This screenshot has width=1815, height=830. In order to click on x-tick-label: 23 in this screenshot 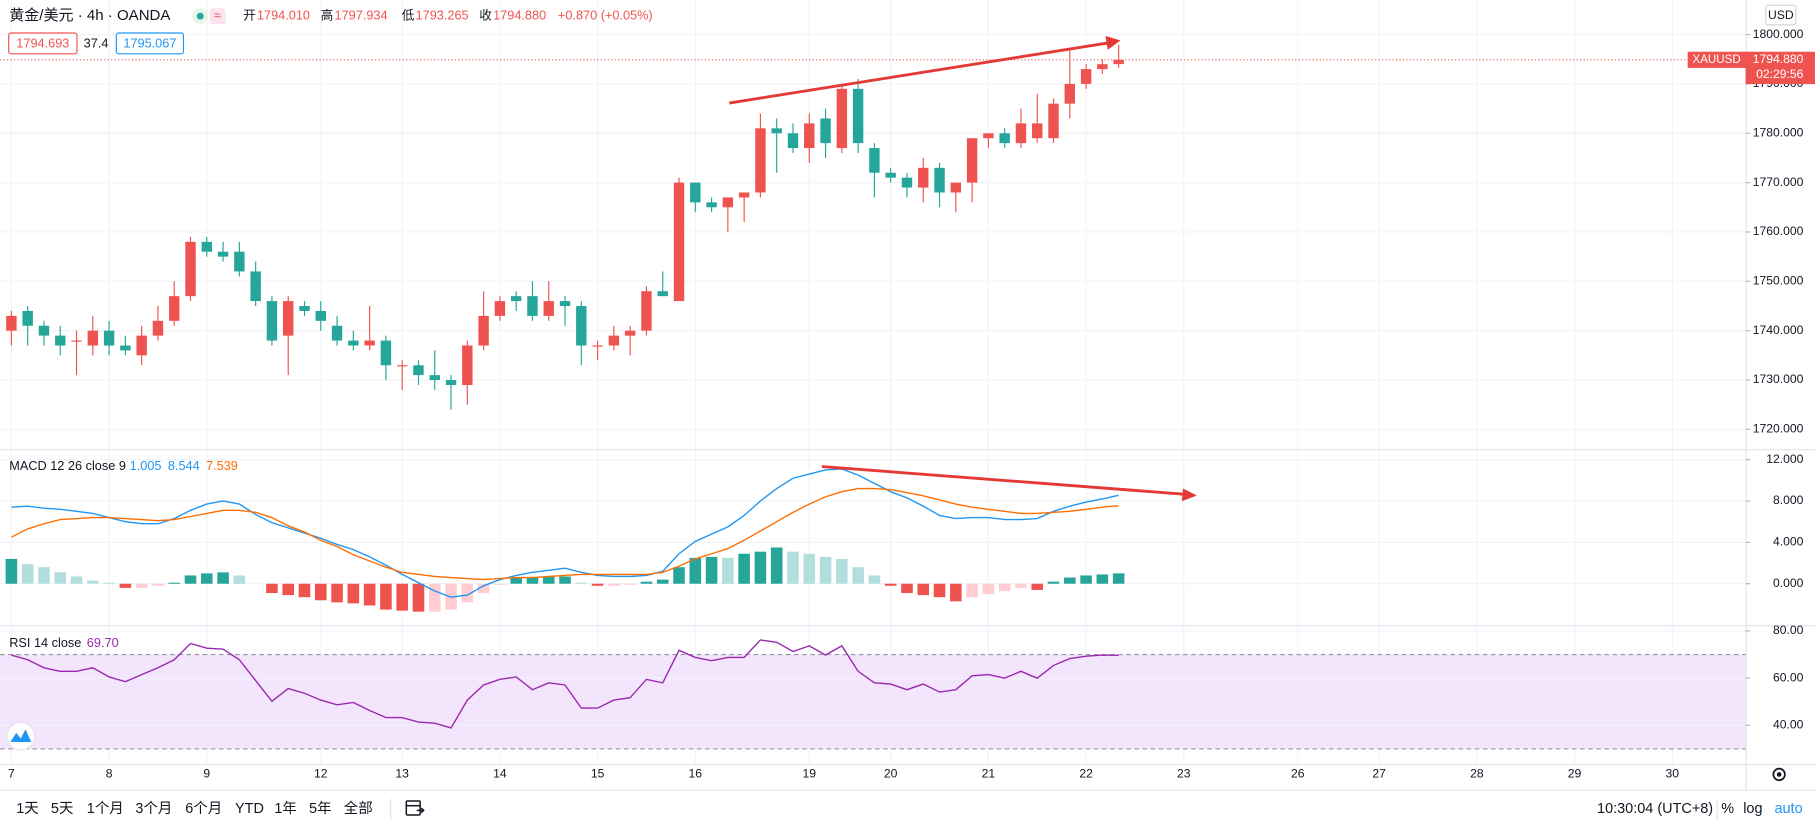, I will do `click(1184, 774)`.